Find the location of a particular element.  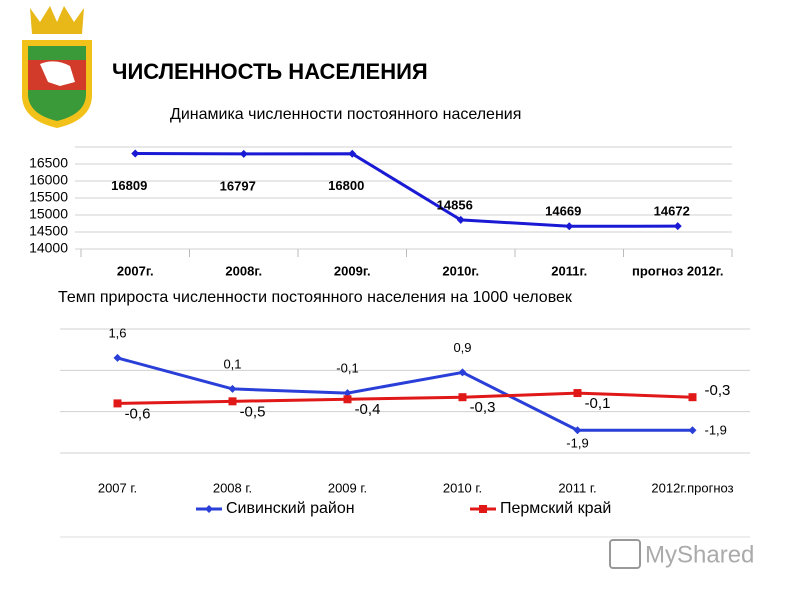

y-tick-label: 15000 is located at coordinates (48, 214).